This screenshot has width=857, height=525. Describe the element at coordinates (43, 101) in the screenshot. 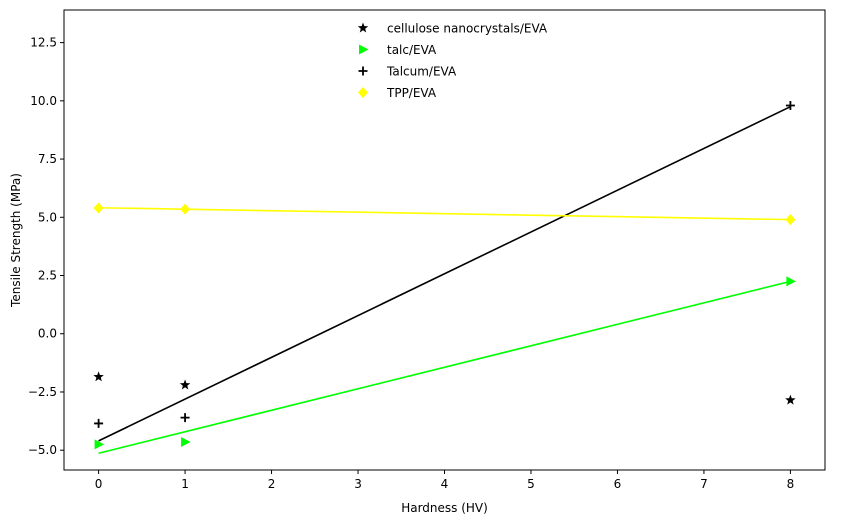

I see `y-tick-label: 10.0` at that location.